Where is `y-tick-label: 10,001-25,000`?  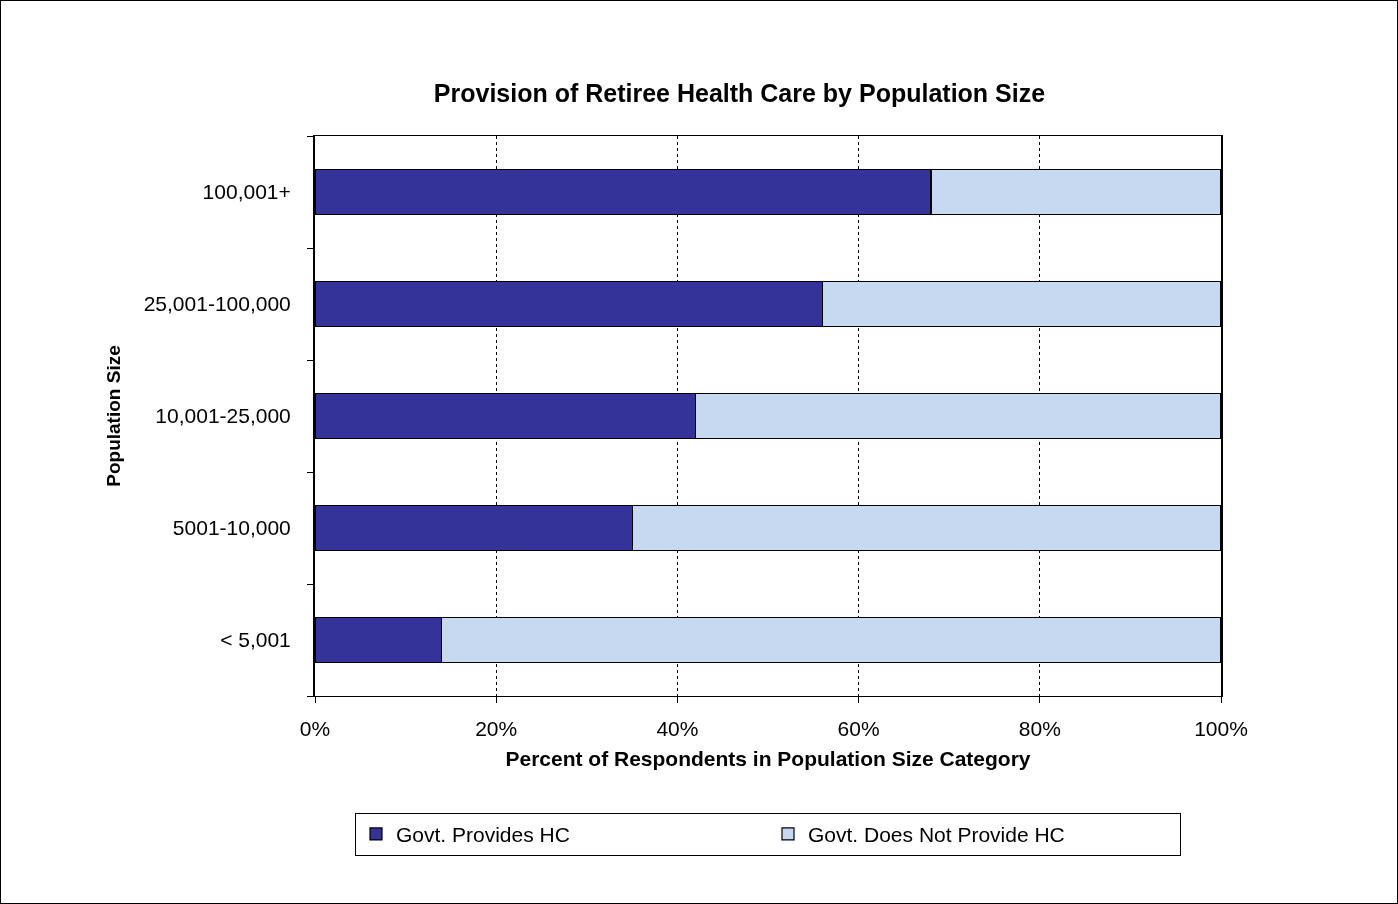
y-tick-label: 10,001-25,000 is located at coordinates (223, 416).